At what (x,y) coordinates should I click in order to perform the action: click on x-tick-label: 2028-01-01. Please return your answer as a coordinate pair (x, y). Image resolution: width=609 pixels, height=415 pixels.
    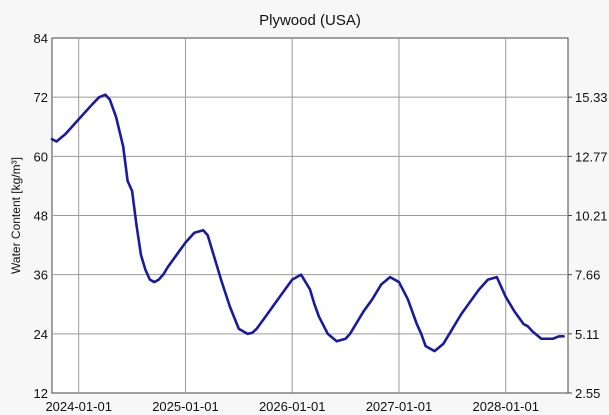
    Looking at the image, I should click on (505, 406).